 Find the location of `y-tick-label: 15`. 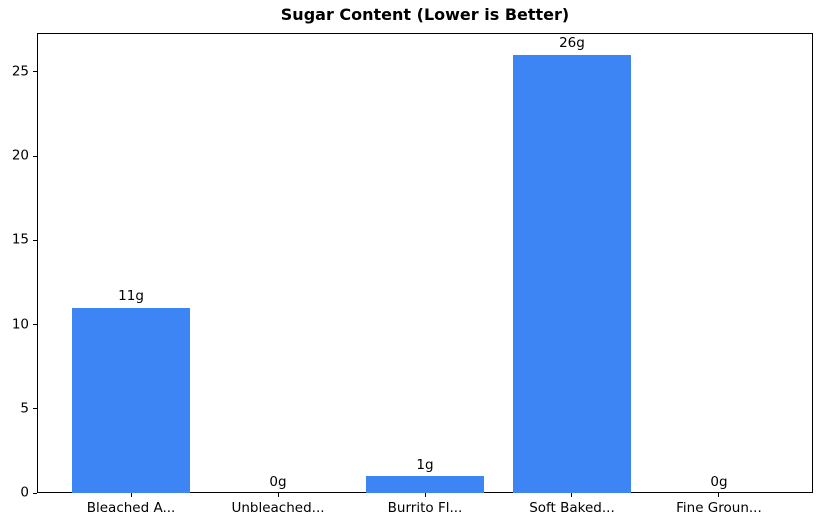

y-tick-label: 15 is located at coordinates (20, 239).